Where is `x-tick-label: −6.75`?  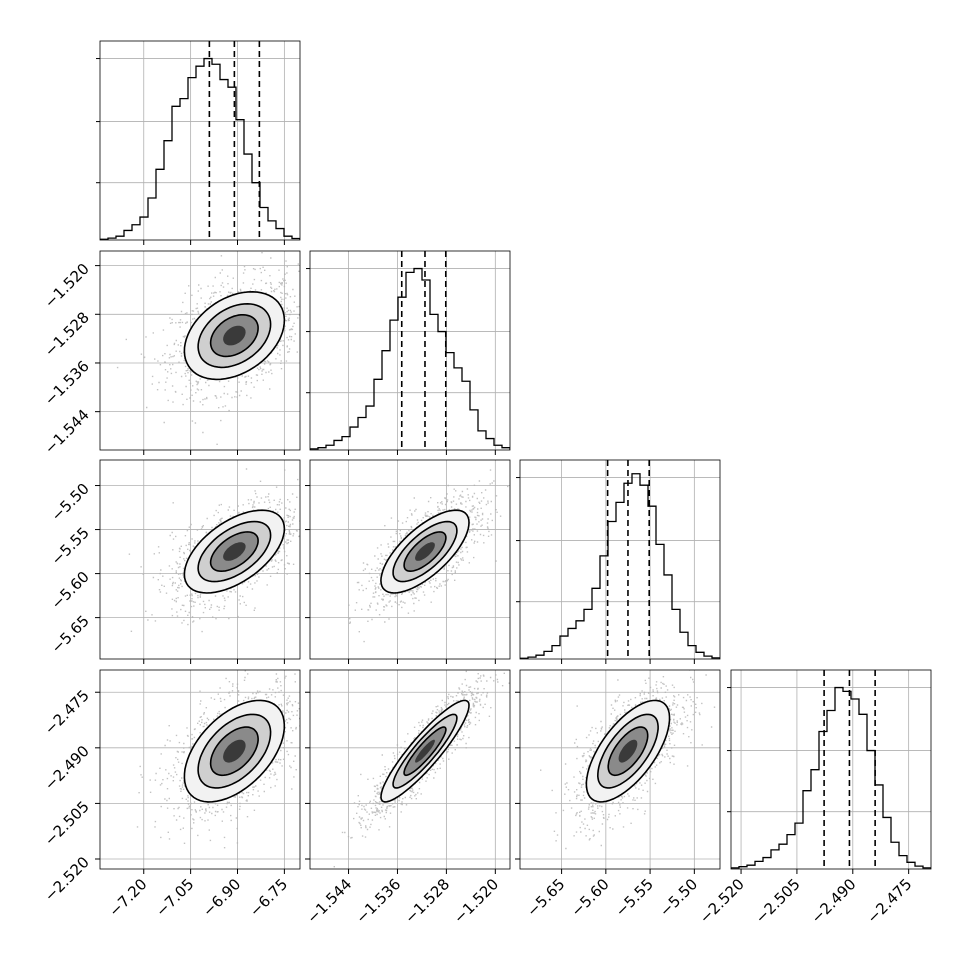 x-tick-label: −6.75 is located at coordinates (268, 897).